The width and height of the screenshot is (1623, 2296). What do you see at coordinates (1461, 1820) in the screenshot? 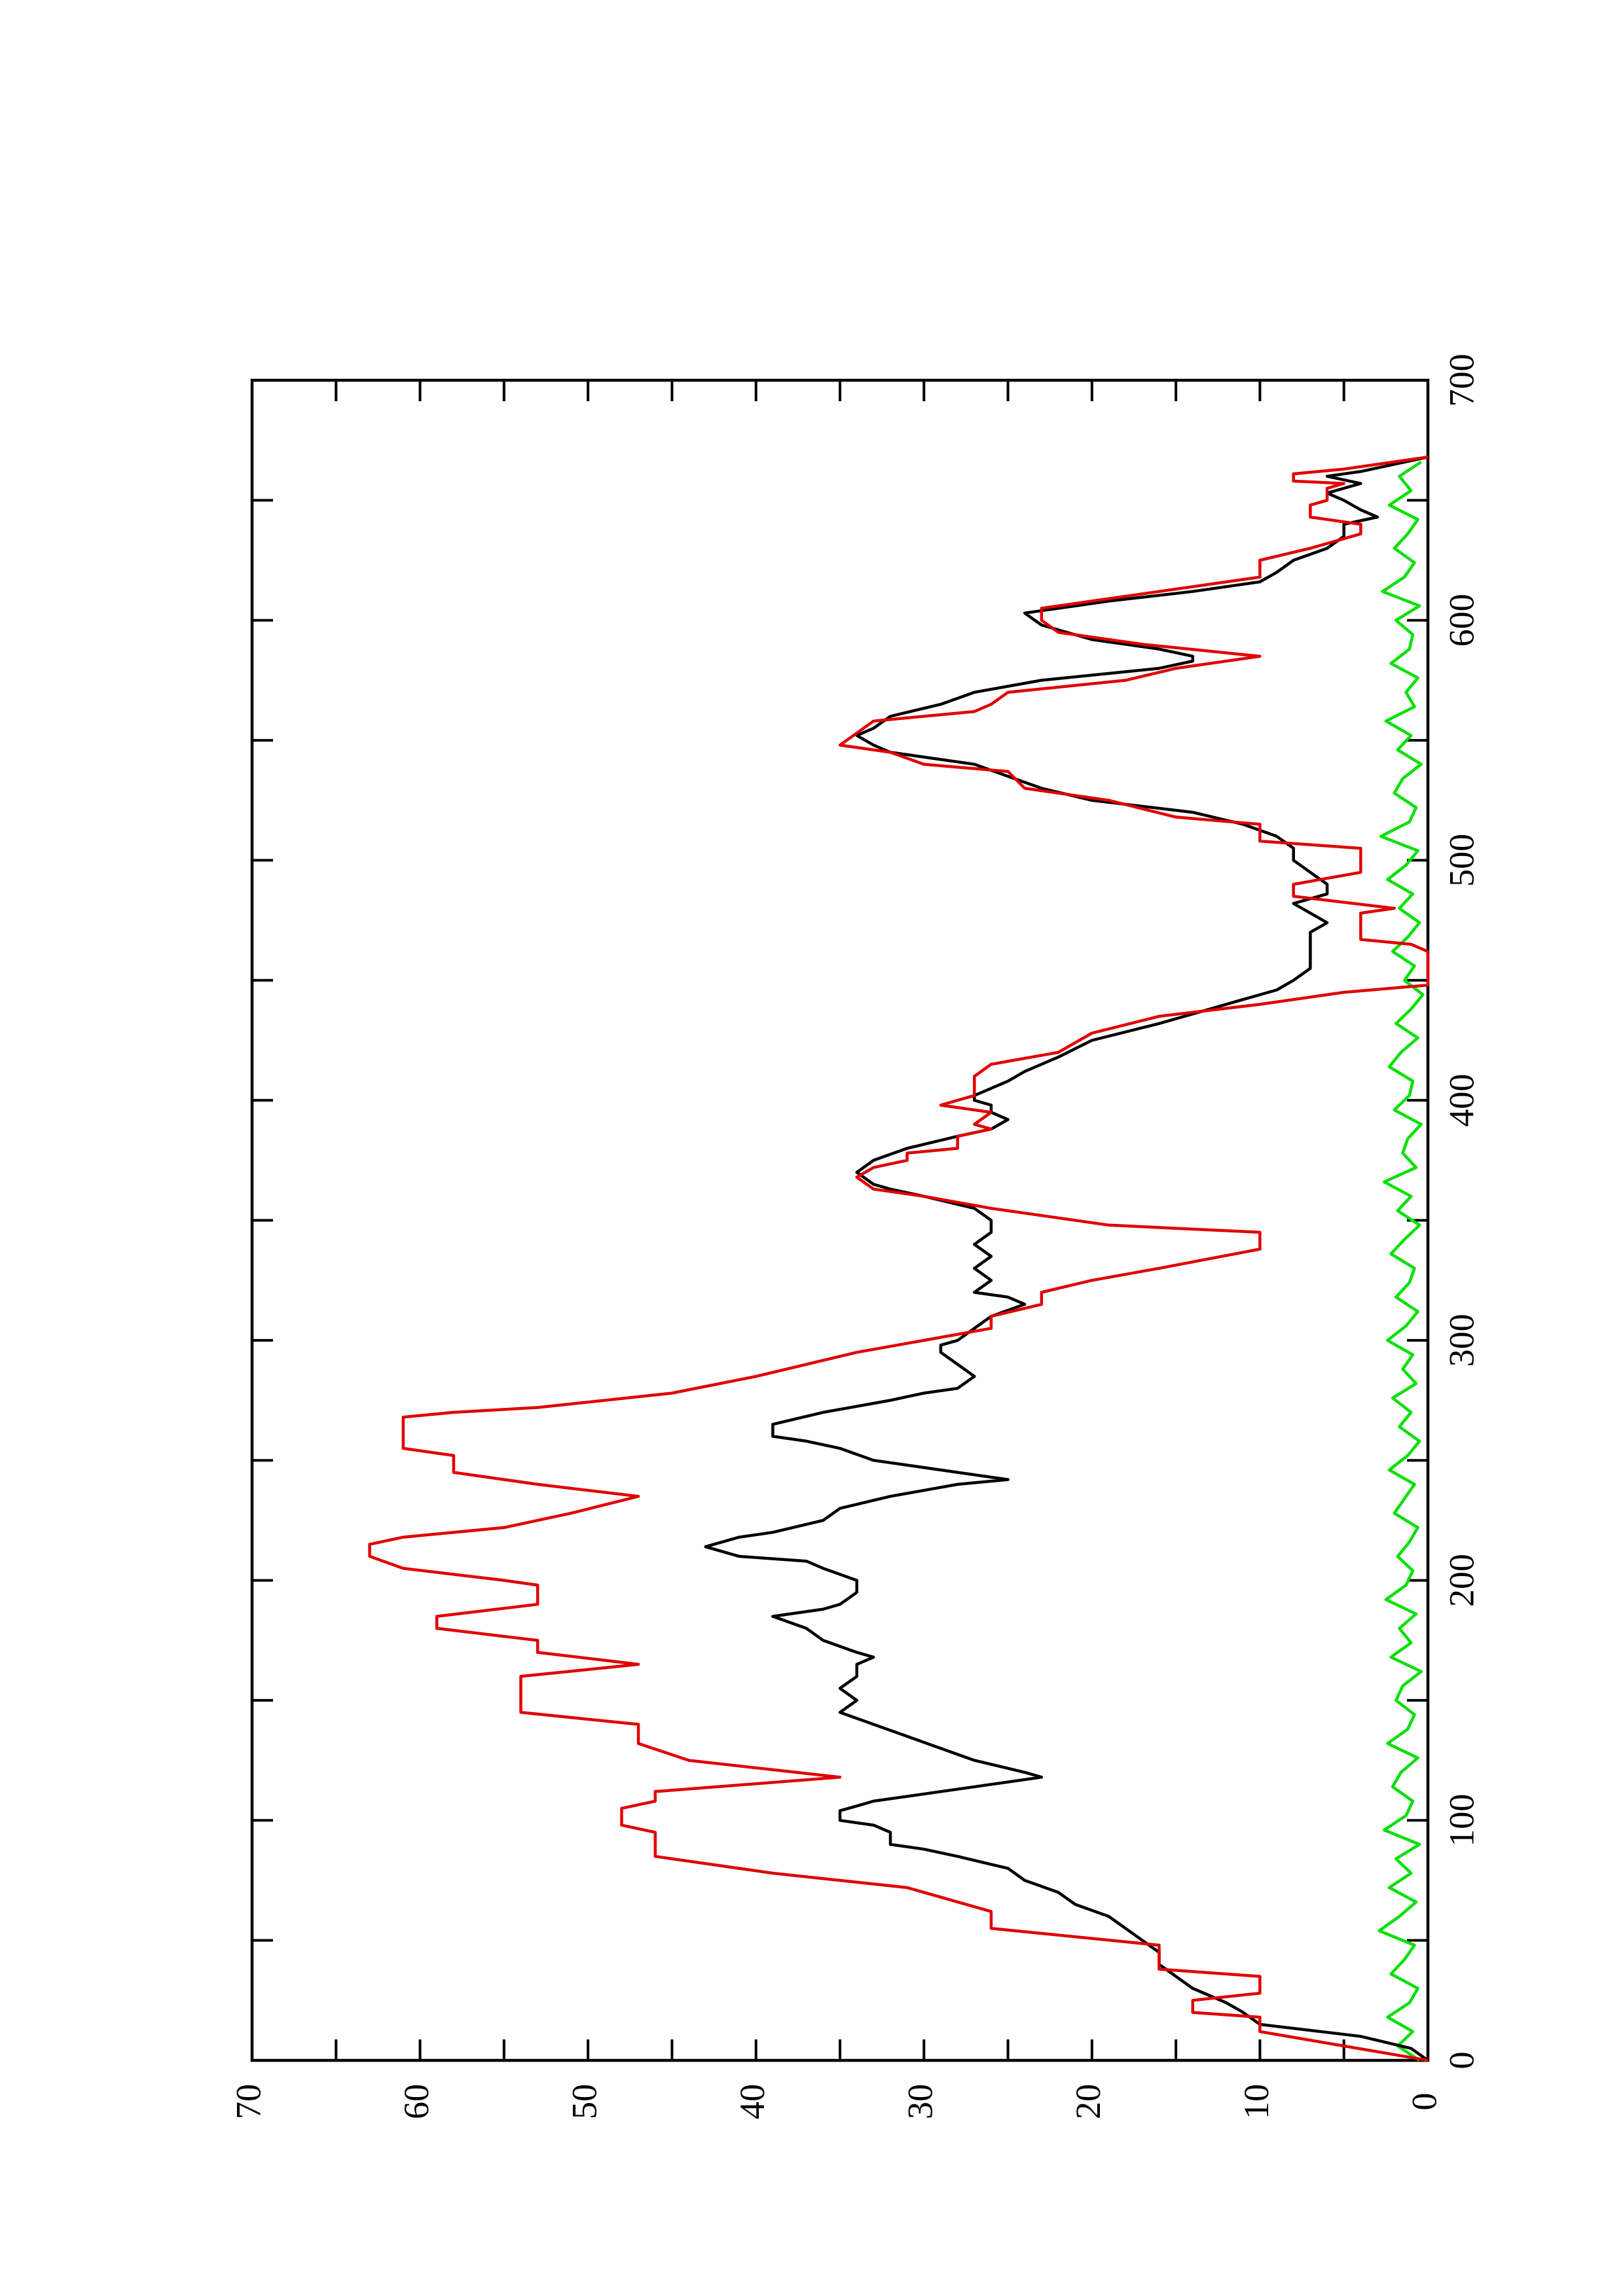
I see `x-tick-label: 100` at bounding box center [1461, 1820].